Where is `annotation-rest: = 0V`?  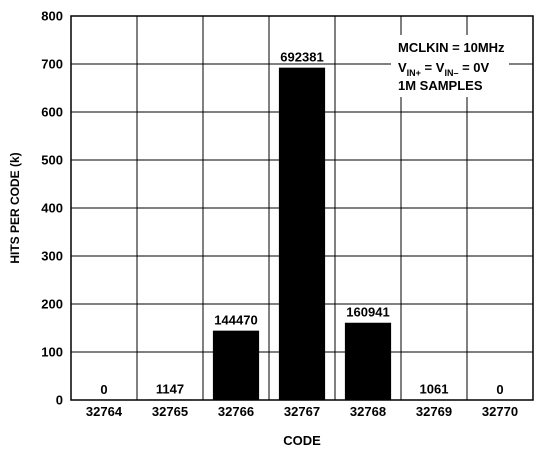
annotation-rest: = 0V is located at coordinates (473, 67).